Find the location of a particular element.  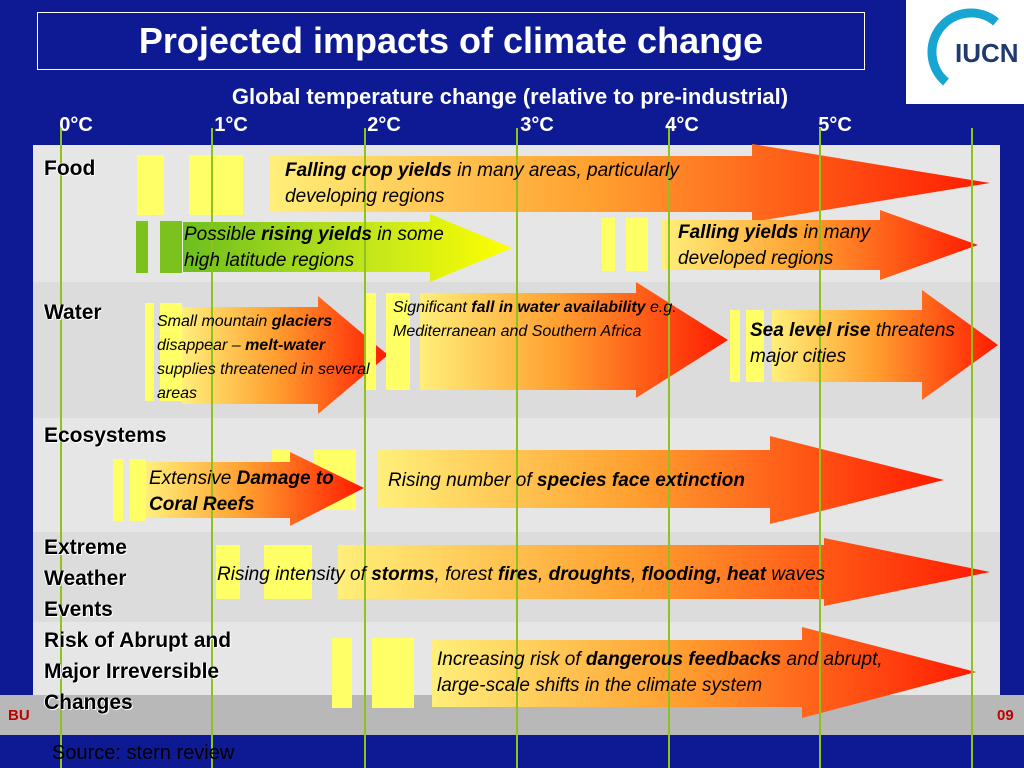

title-frame is located at coordinates (451, 41).